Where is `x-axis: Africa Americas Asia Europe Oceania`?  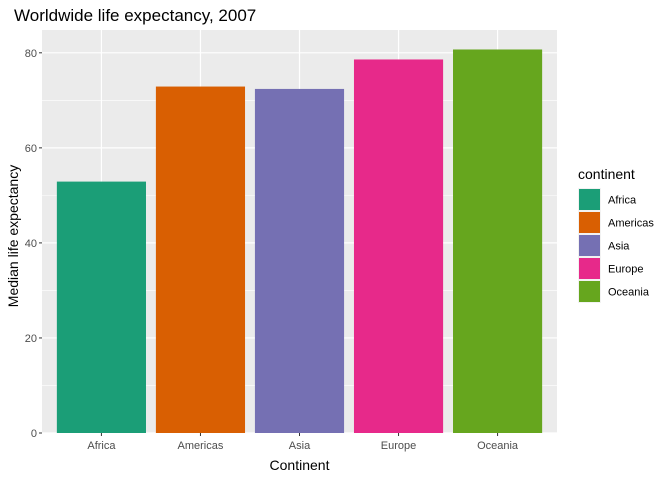
x-axis: Africa Americas Asia Europe Oceania is located at coordinates (303, 442).